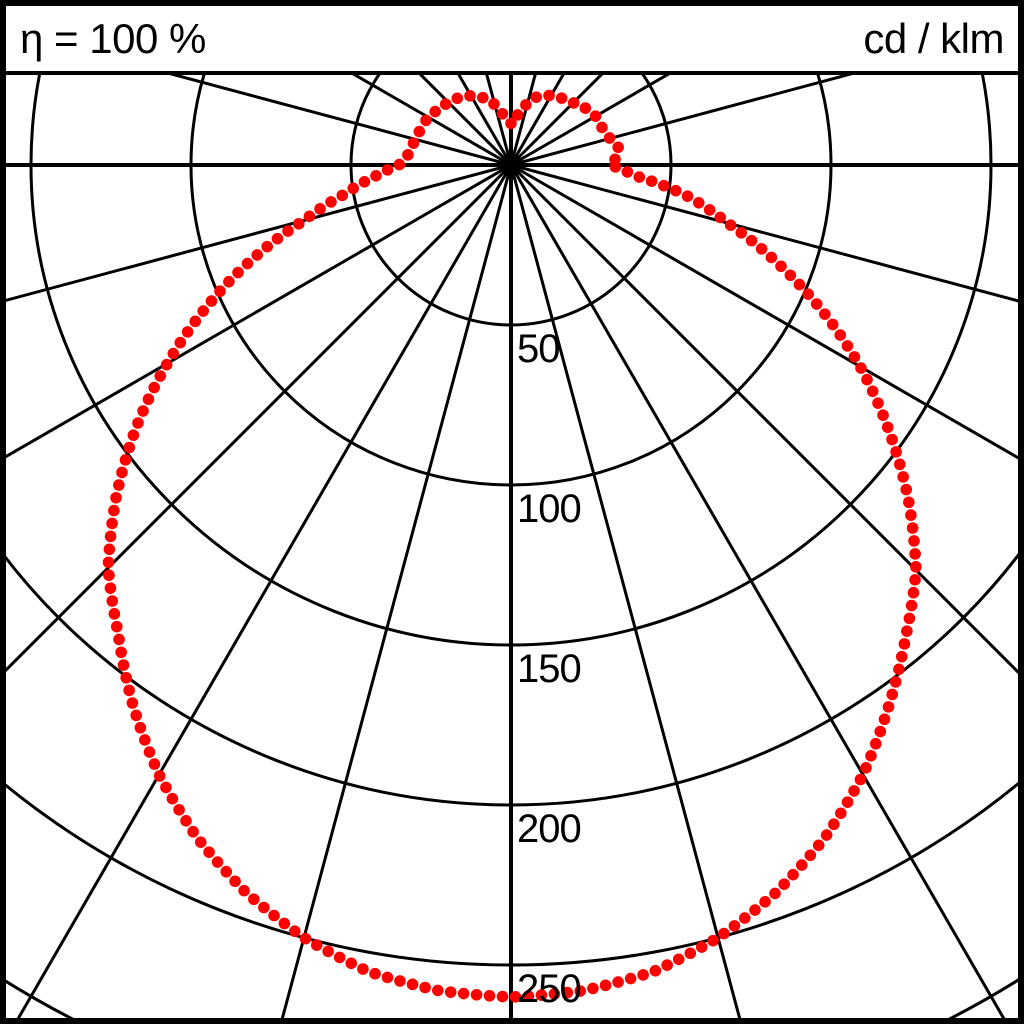 This screenshot has height=1029, width=1024. I want to click on grid-radial-285deg, so click(257, 233).